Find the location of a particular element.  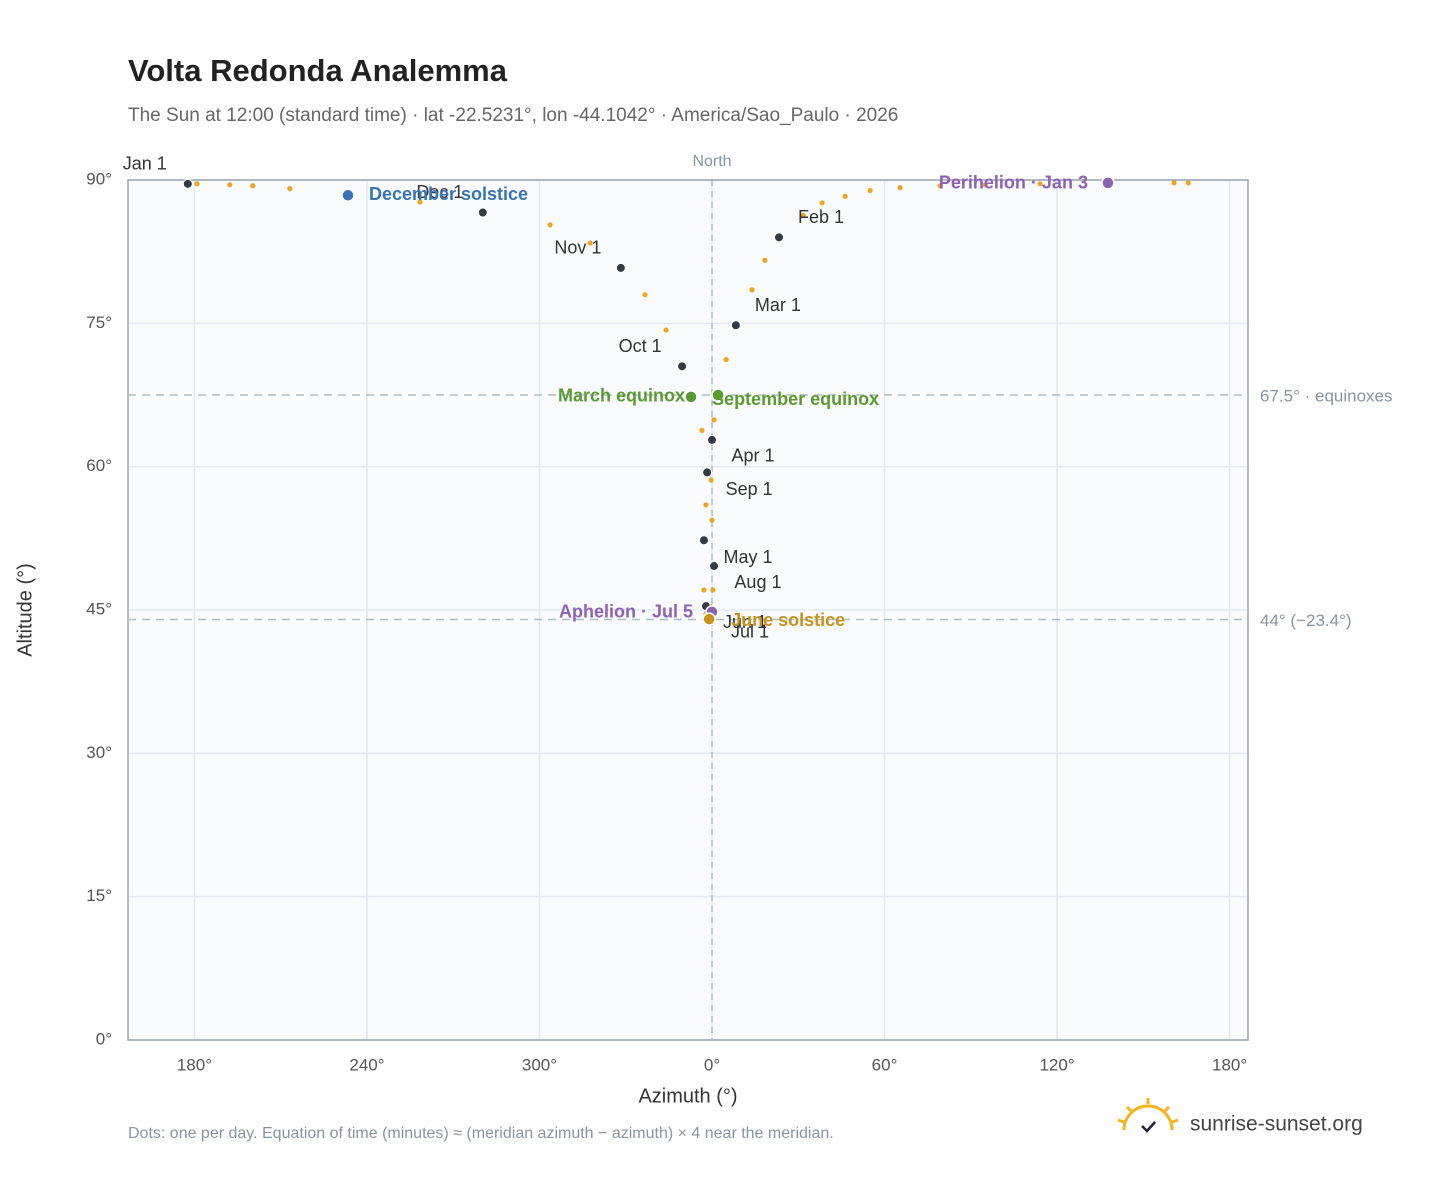

chart-title: Volta Redonda Analemma is located at coordinates (318, 70).